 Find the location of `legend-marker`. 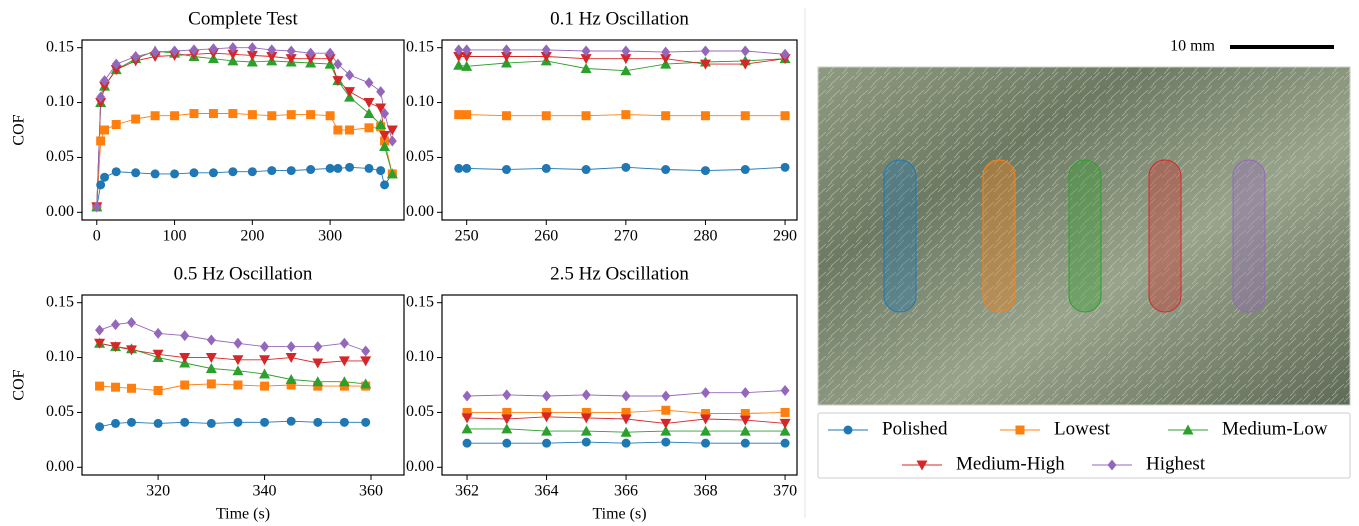

legend-marker is located at coordinates (848, 430).